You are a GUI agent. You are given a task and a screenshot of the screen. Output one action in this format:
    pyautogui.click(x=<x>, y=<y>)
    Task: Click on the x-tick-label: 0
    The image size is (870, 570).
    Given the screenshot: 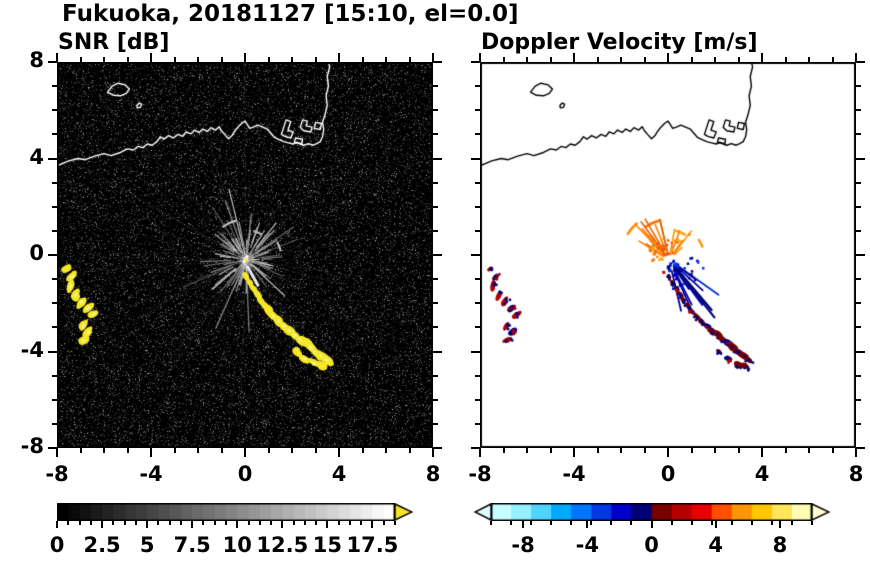 What is the action you would take?
    pyautogui.click(x=668, y=474)
    